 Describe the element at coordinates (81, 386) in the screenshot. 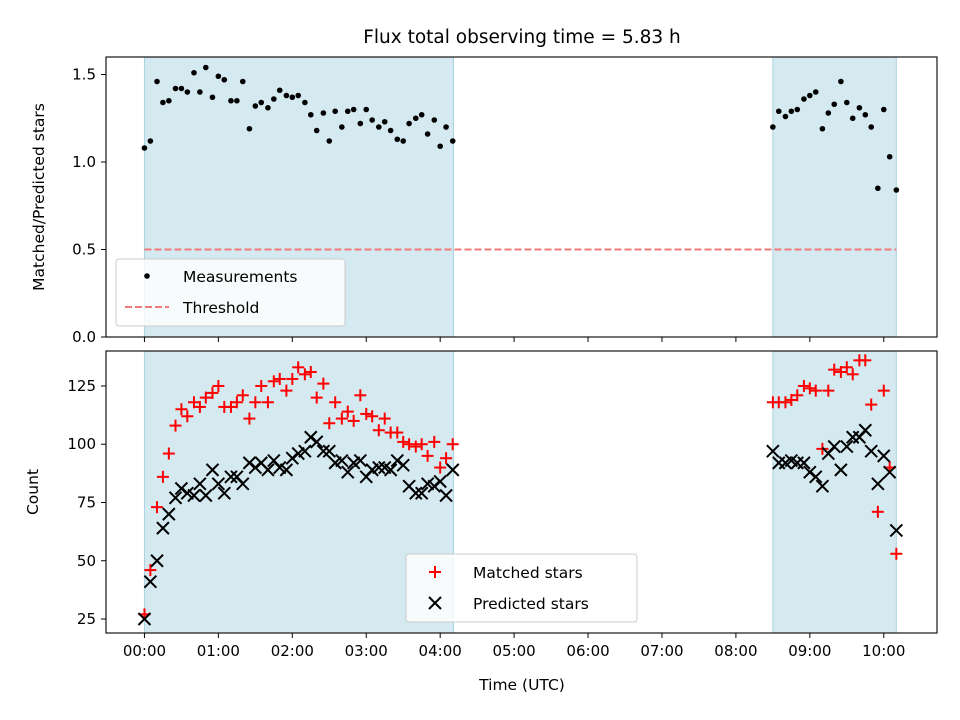

I see `y-tick-label: 125` at that location.